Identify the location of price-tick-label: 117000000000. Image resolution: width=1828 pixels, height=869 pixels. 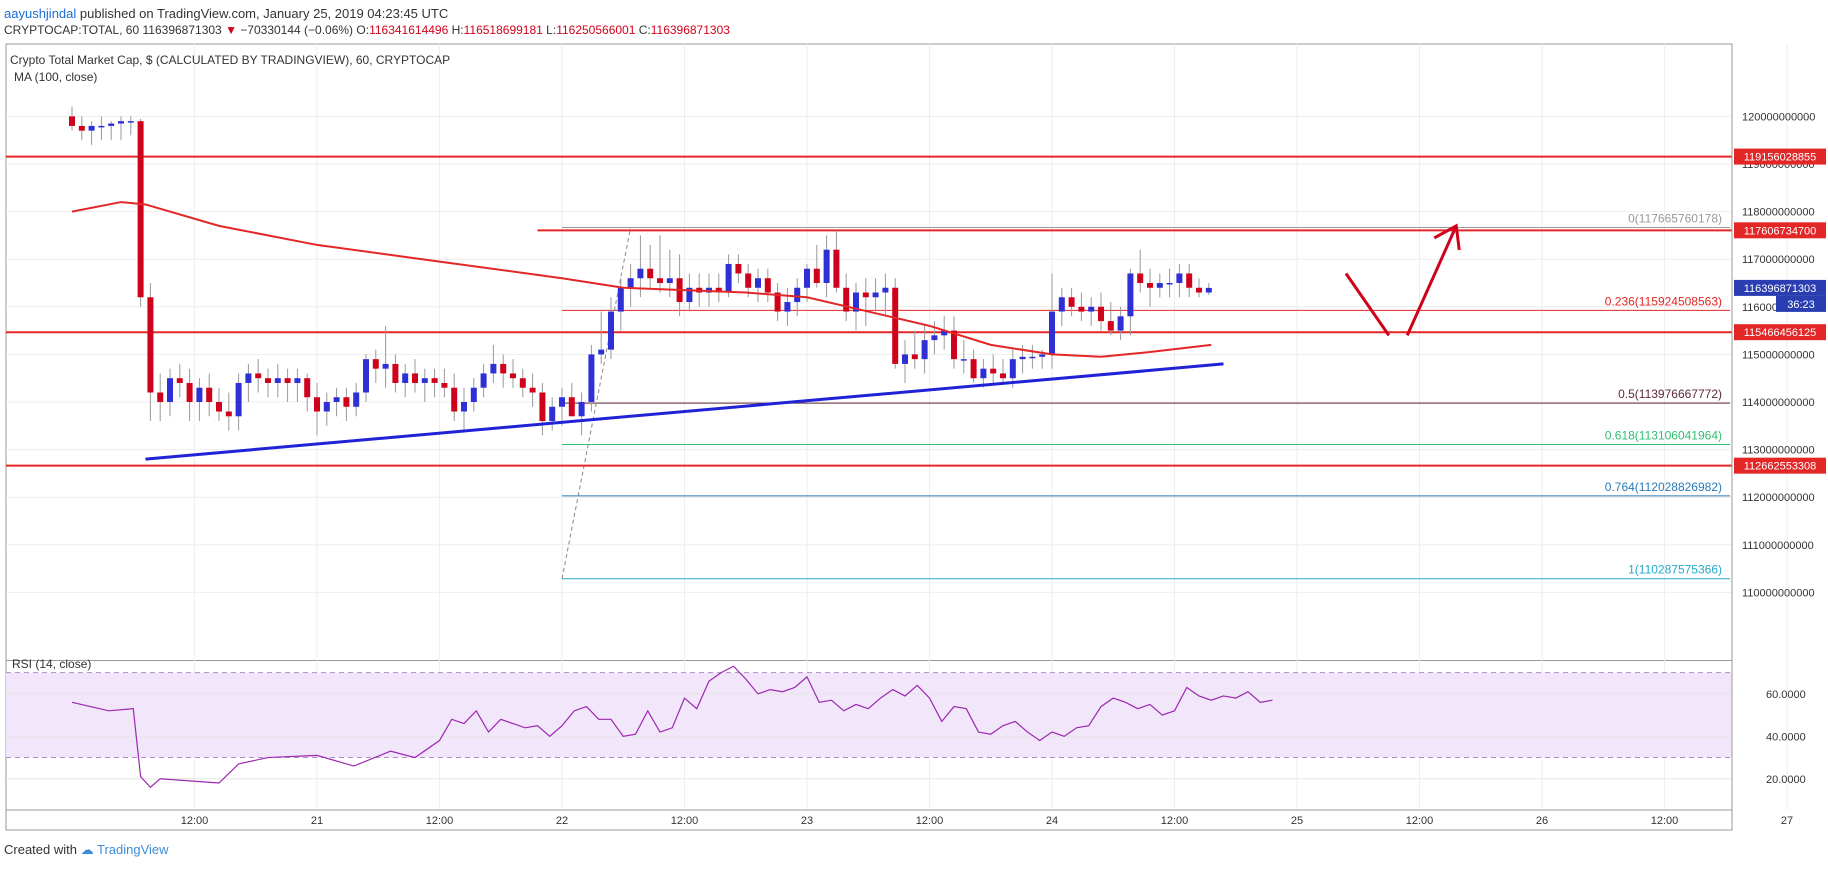
(1778, 260).